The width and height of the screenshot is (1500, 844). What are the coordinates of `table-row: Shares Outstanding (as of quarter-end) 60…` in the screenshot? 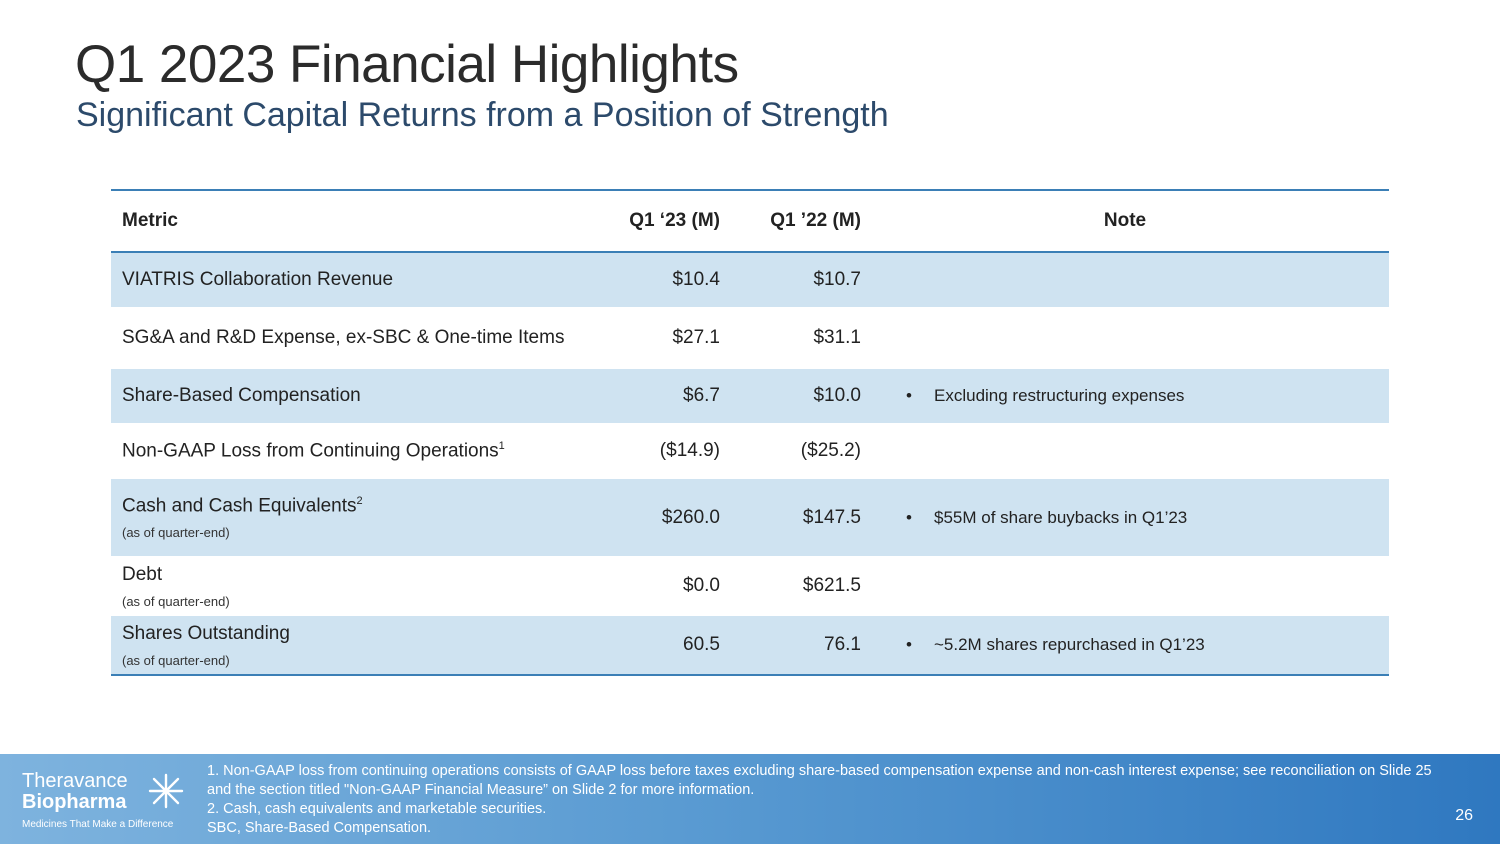 It's located at (750, 645).